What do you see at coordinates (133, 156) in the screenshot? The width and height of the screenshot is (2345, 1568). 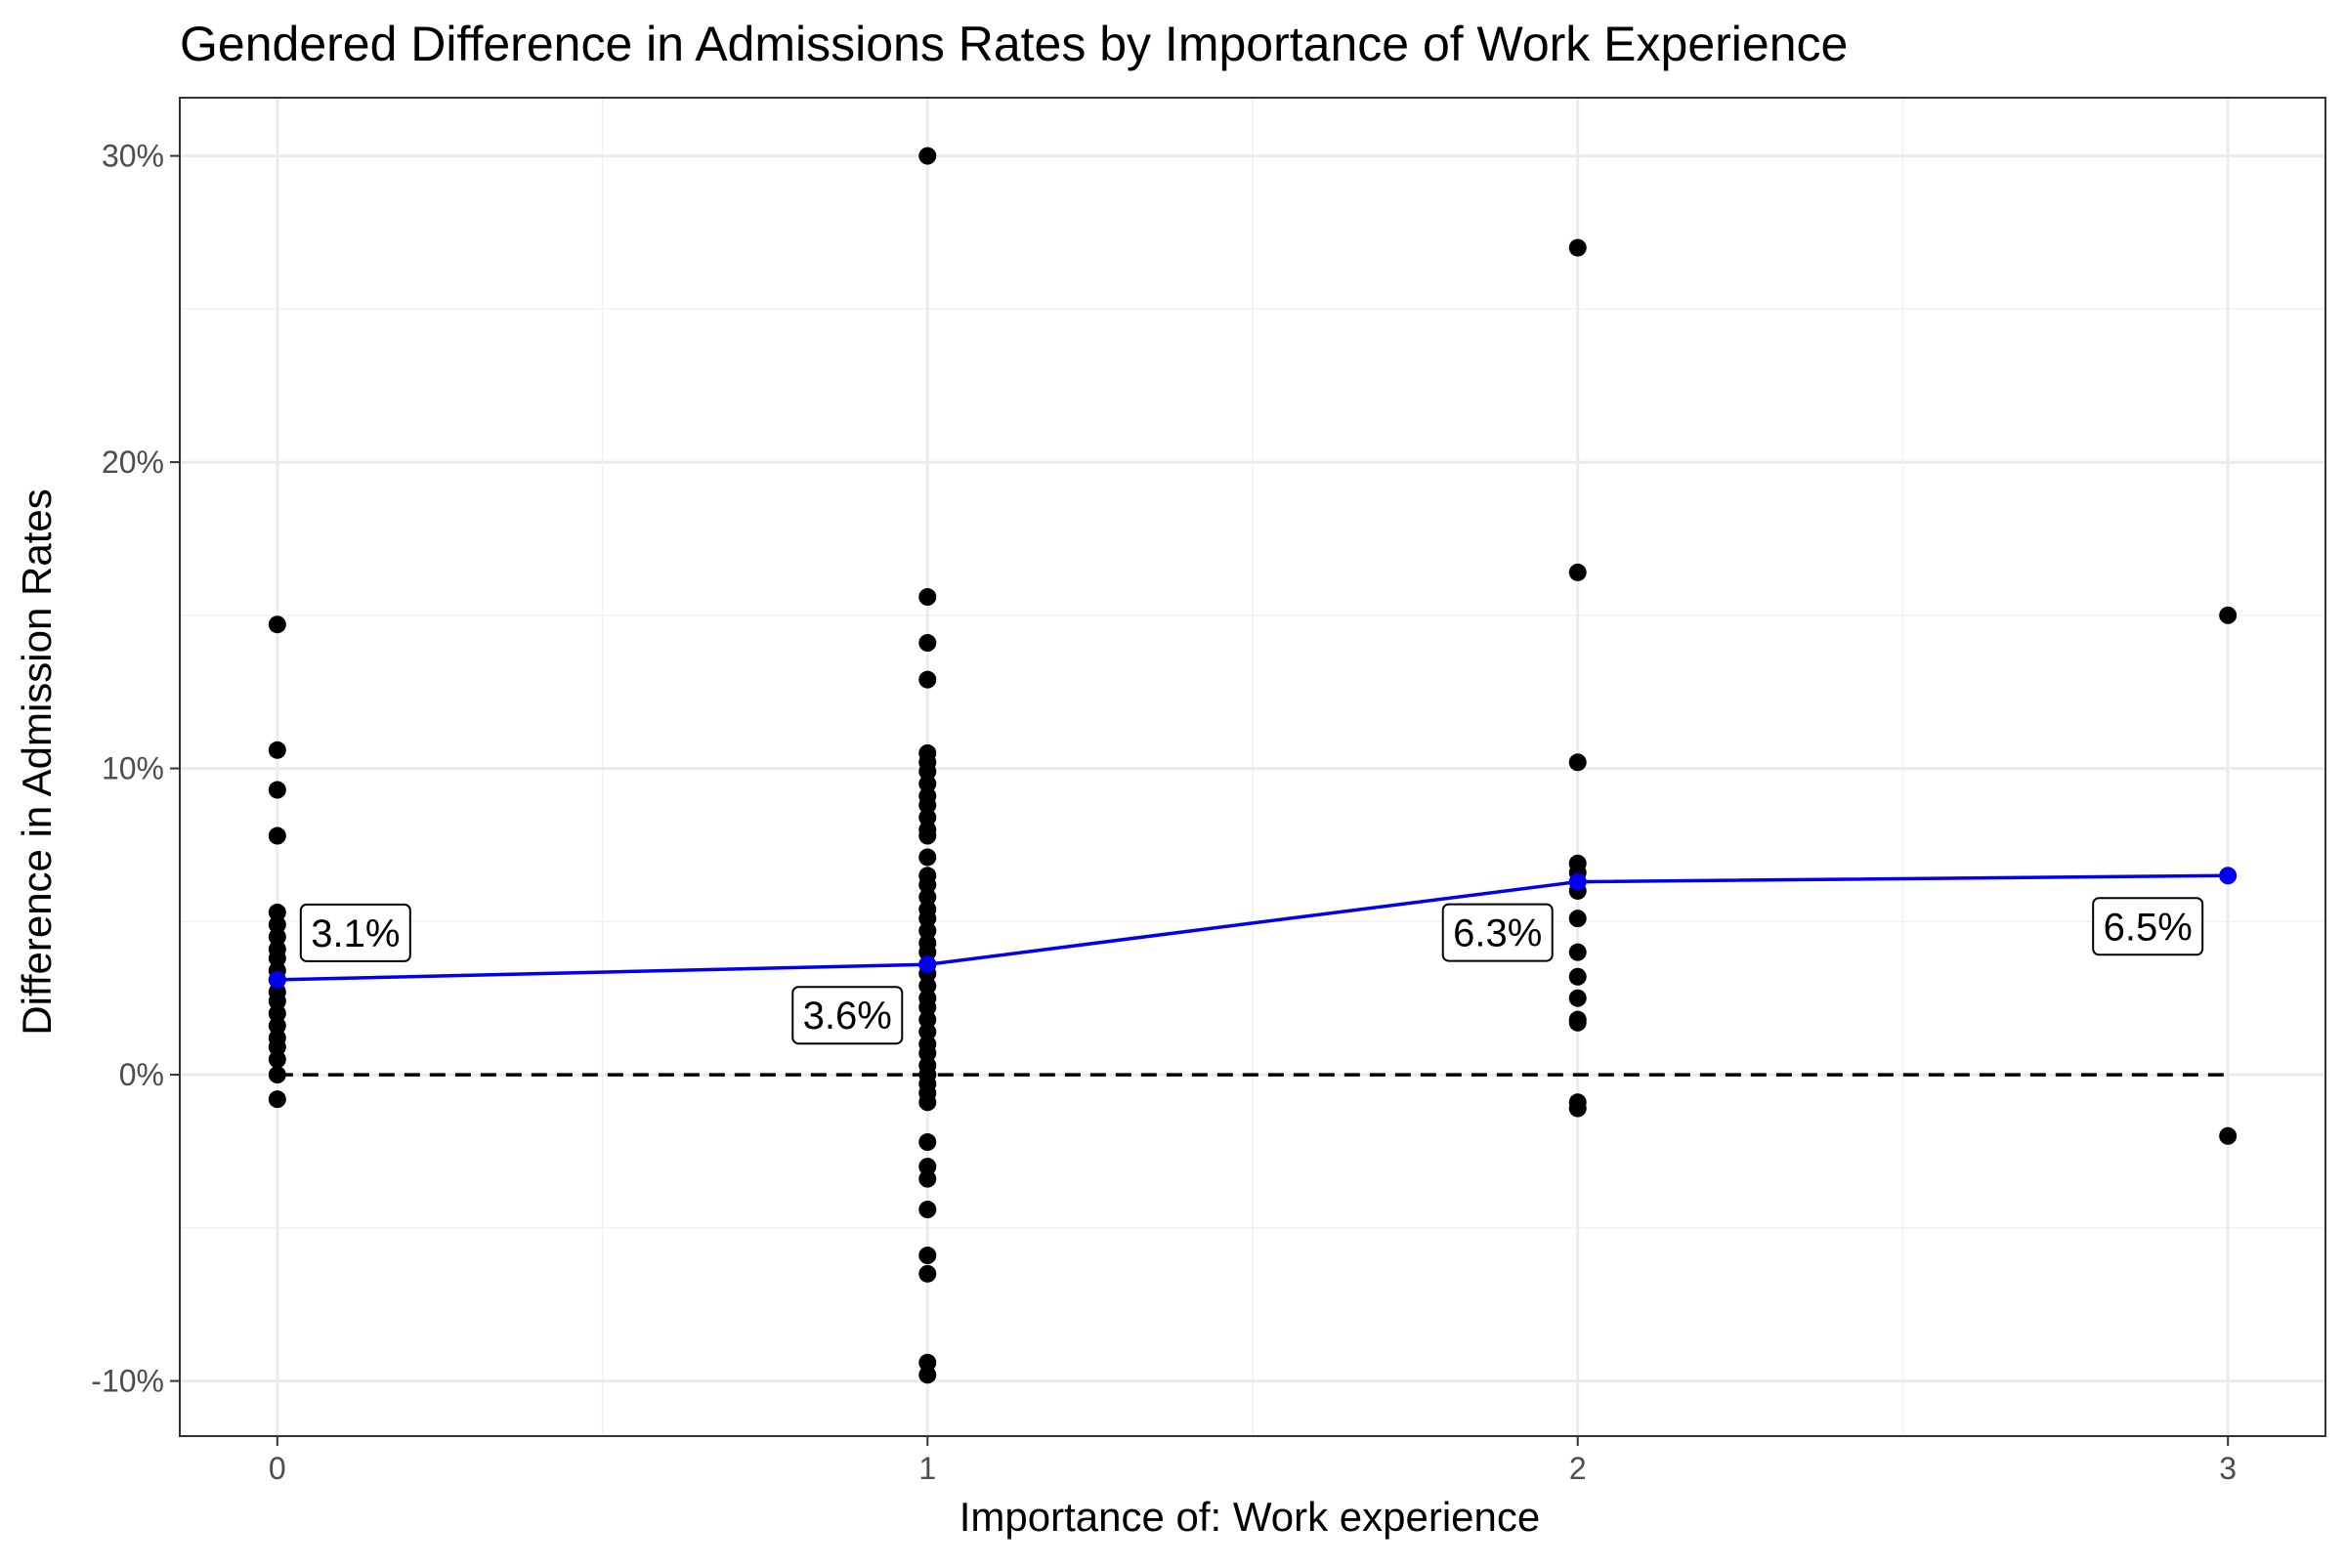 I see `y-tick-label: 30%` at bounding box center [133, 156].